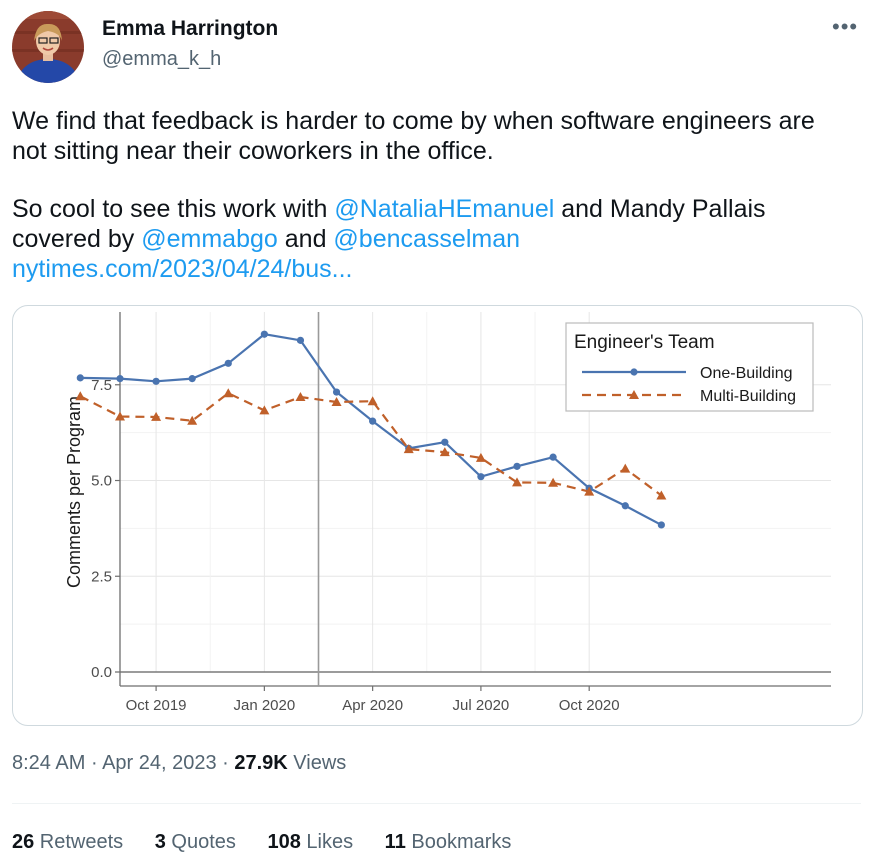 Image resolution: width=877 pixels, height=861 pixels. Describe the element at coordinates (458, 842) in the screenshot. I see `bookmarks-label: Bookmarks` at that location.